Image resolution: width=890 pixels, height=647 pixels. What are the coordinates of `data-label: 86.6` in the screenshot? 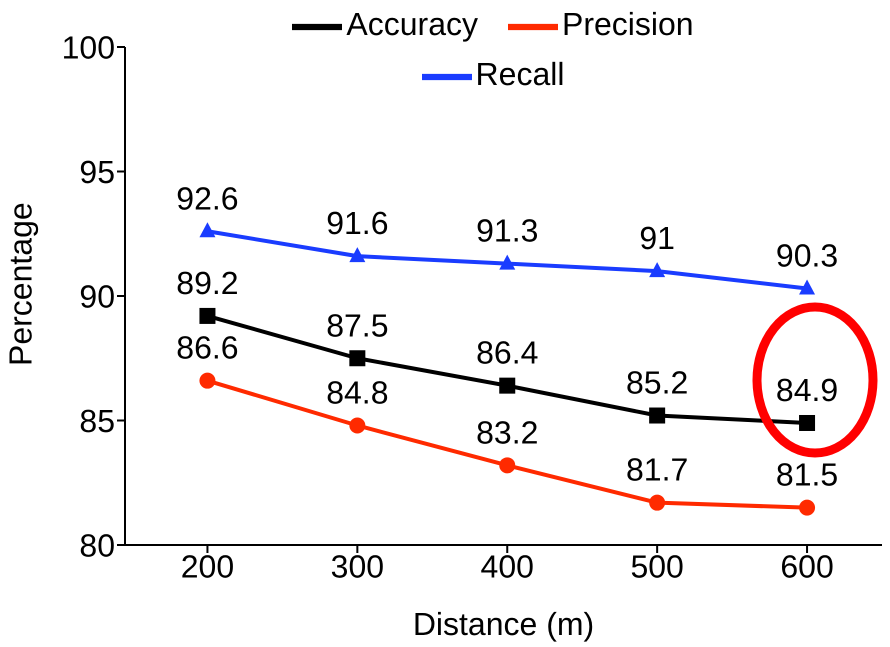 It's located at (207, 348).